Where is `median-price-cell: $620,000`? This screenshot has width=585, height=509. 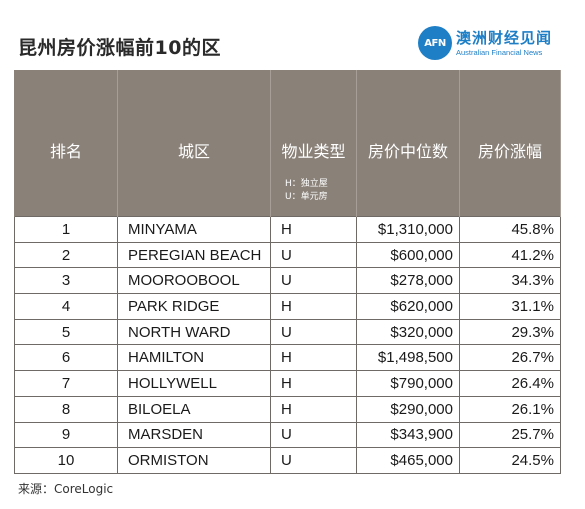 median-price-cell: $620,000 is located at coordinates (408, 306).